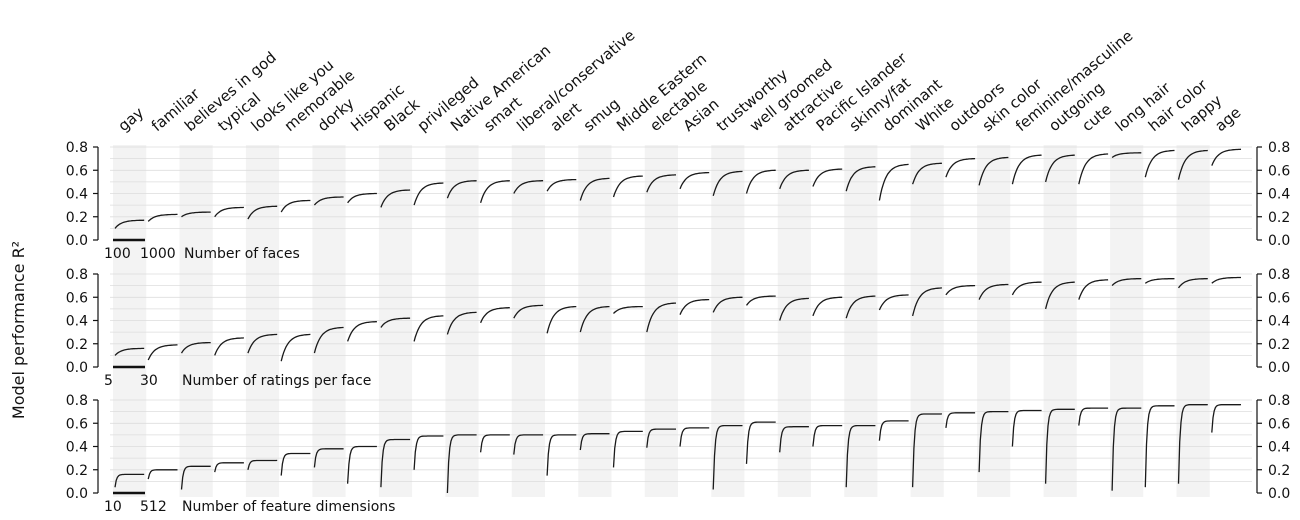 This screenshot has height=520, width=1300. I want to click on y-tick-label-right: 0.0, so click(1279, 368).